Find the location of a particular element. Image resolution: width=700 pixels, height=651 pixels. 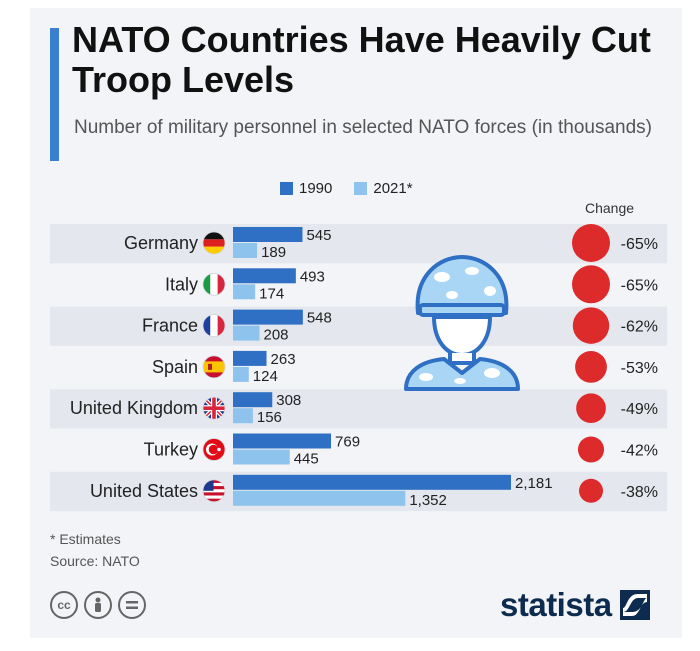

value-label-1990-spain: 263 is located at coordinates (283, 359).